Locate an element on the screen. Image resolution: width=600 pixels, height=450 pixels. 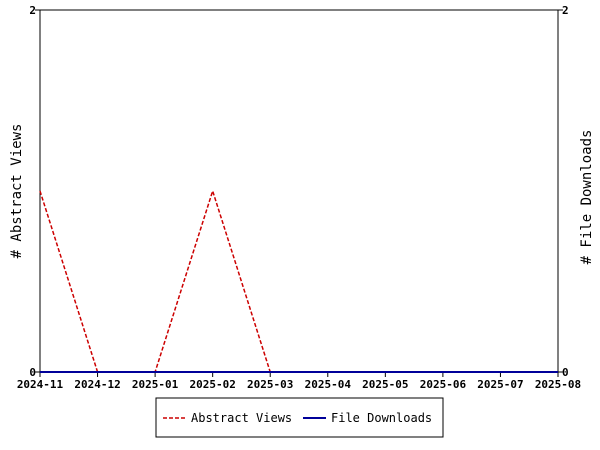
y2-tick-label: 0 is located at coordinates (565, 372).